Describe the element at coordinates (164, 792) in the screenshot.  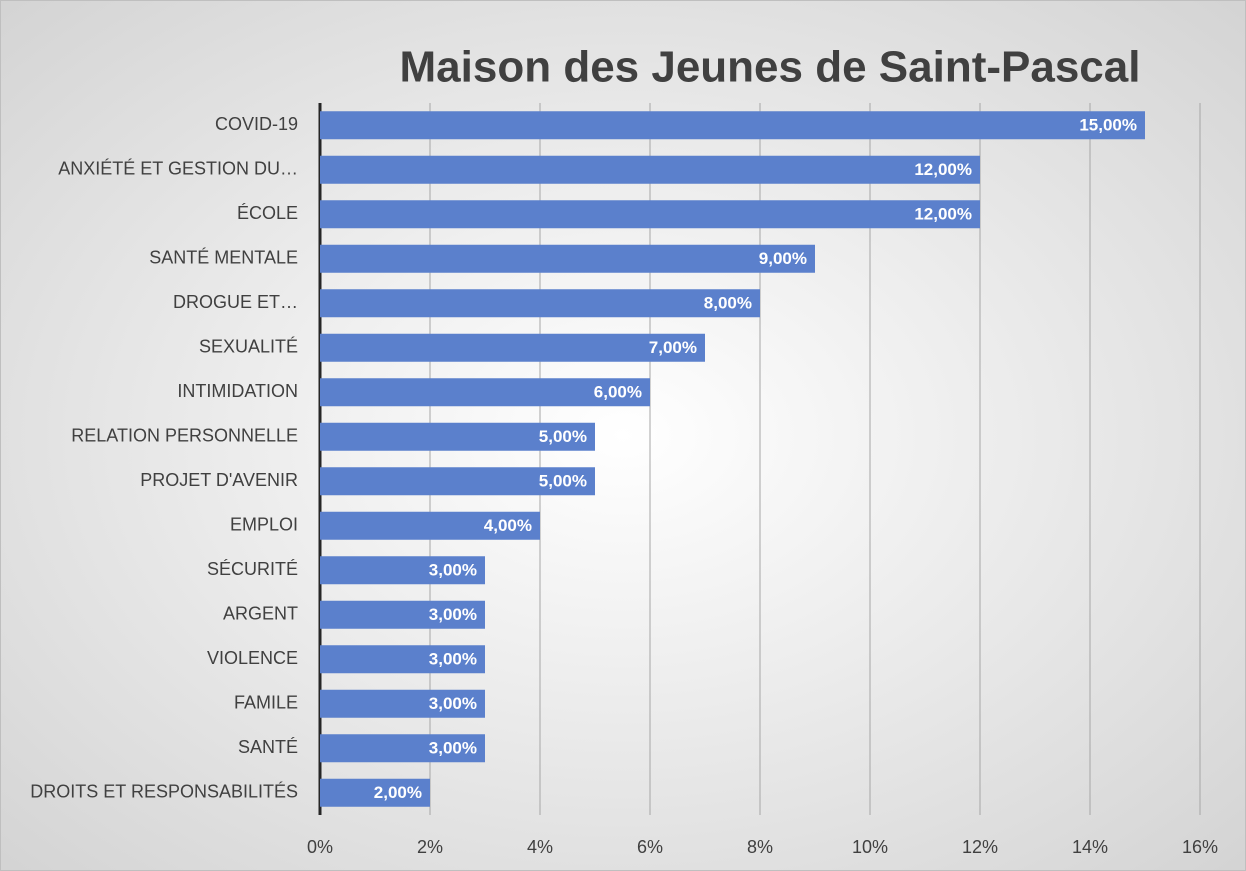
I see `y-tick-label: DROITS ET RESPONSABILITÉS` at that location.